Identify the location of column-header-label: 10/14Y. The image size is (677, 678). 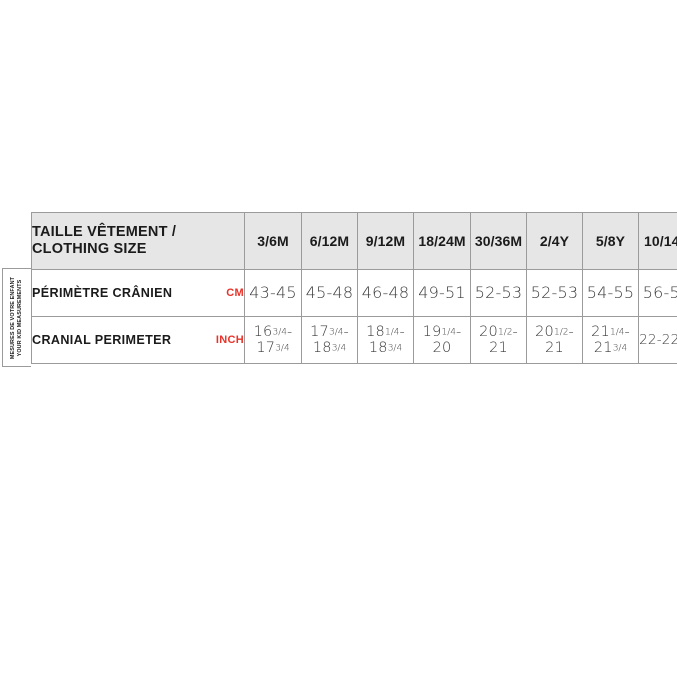
(660, 241).